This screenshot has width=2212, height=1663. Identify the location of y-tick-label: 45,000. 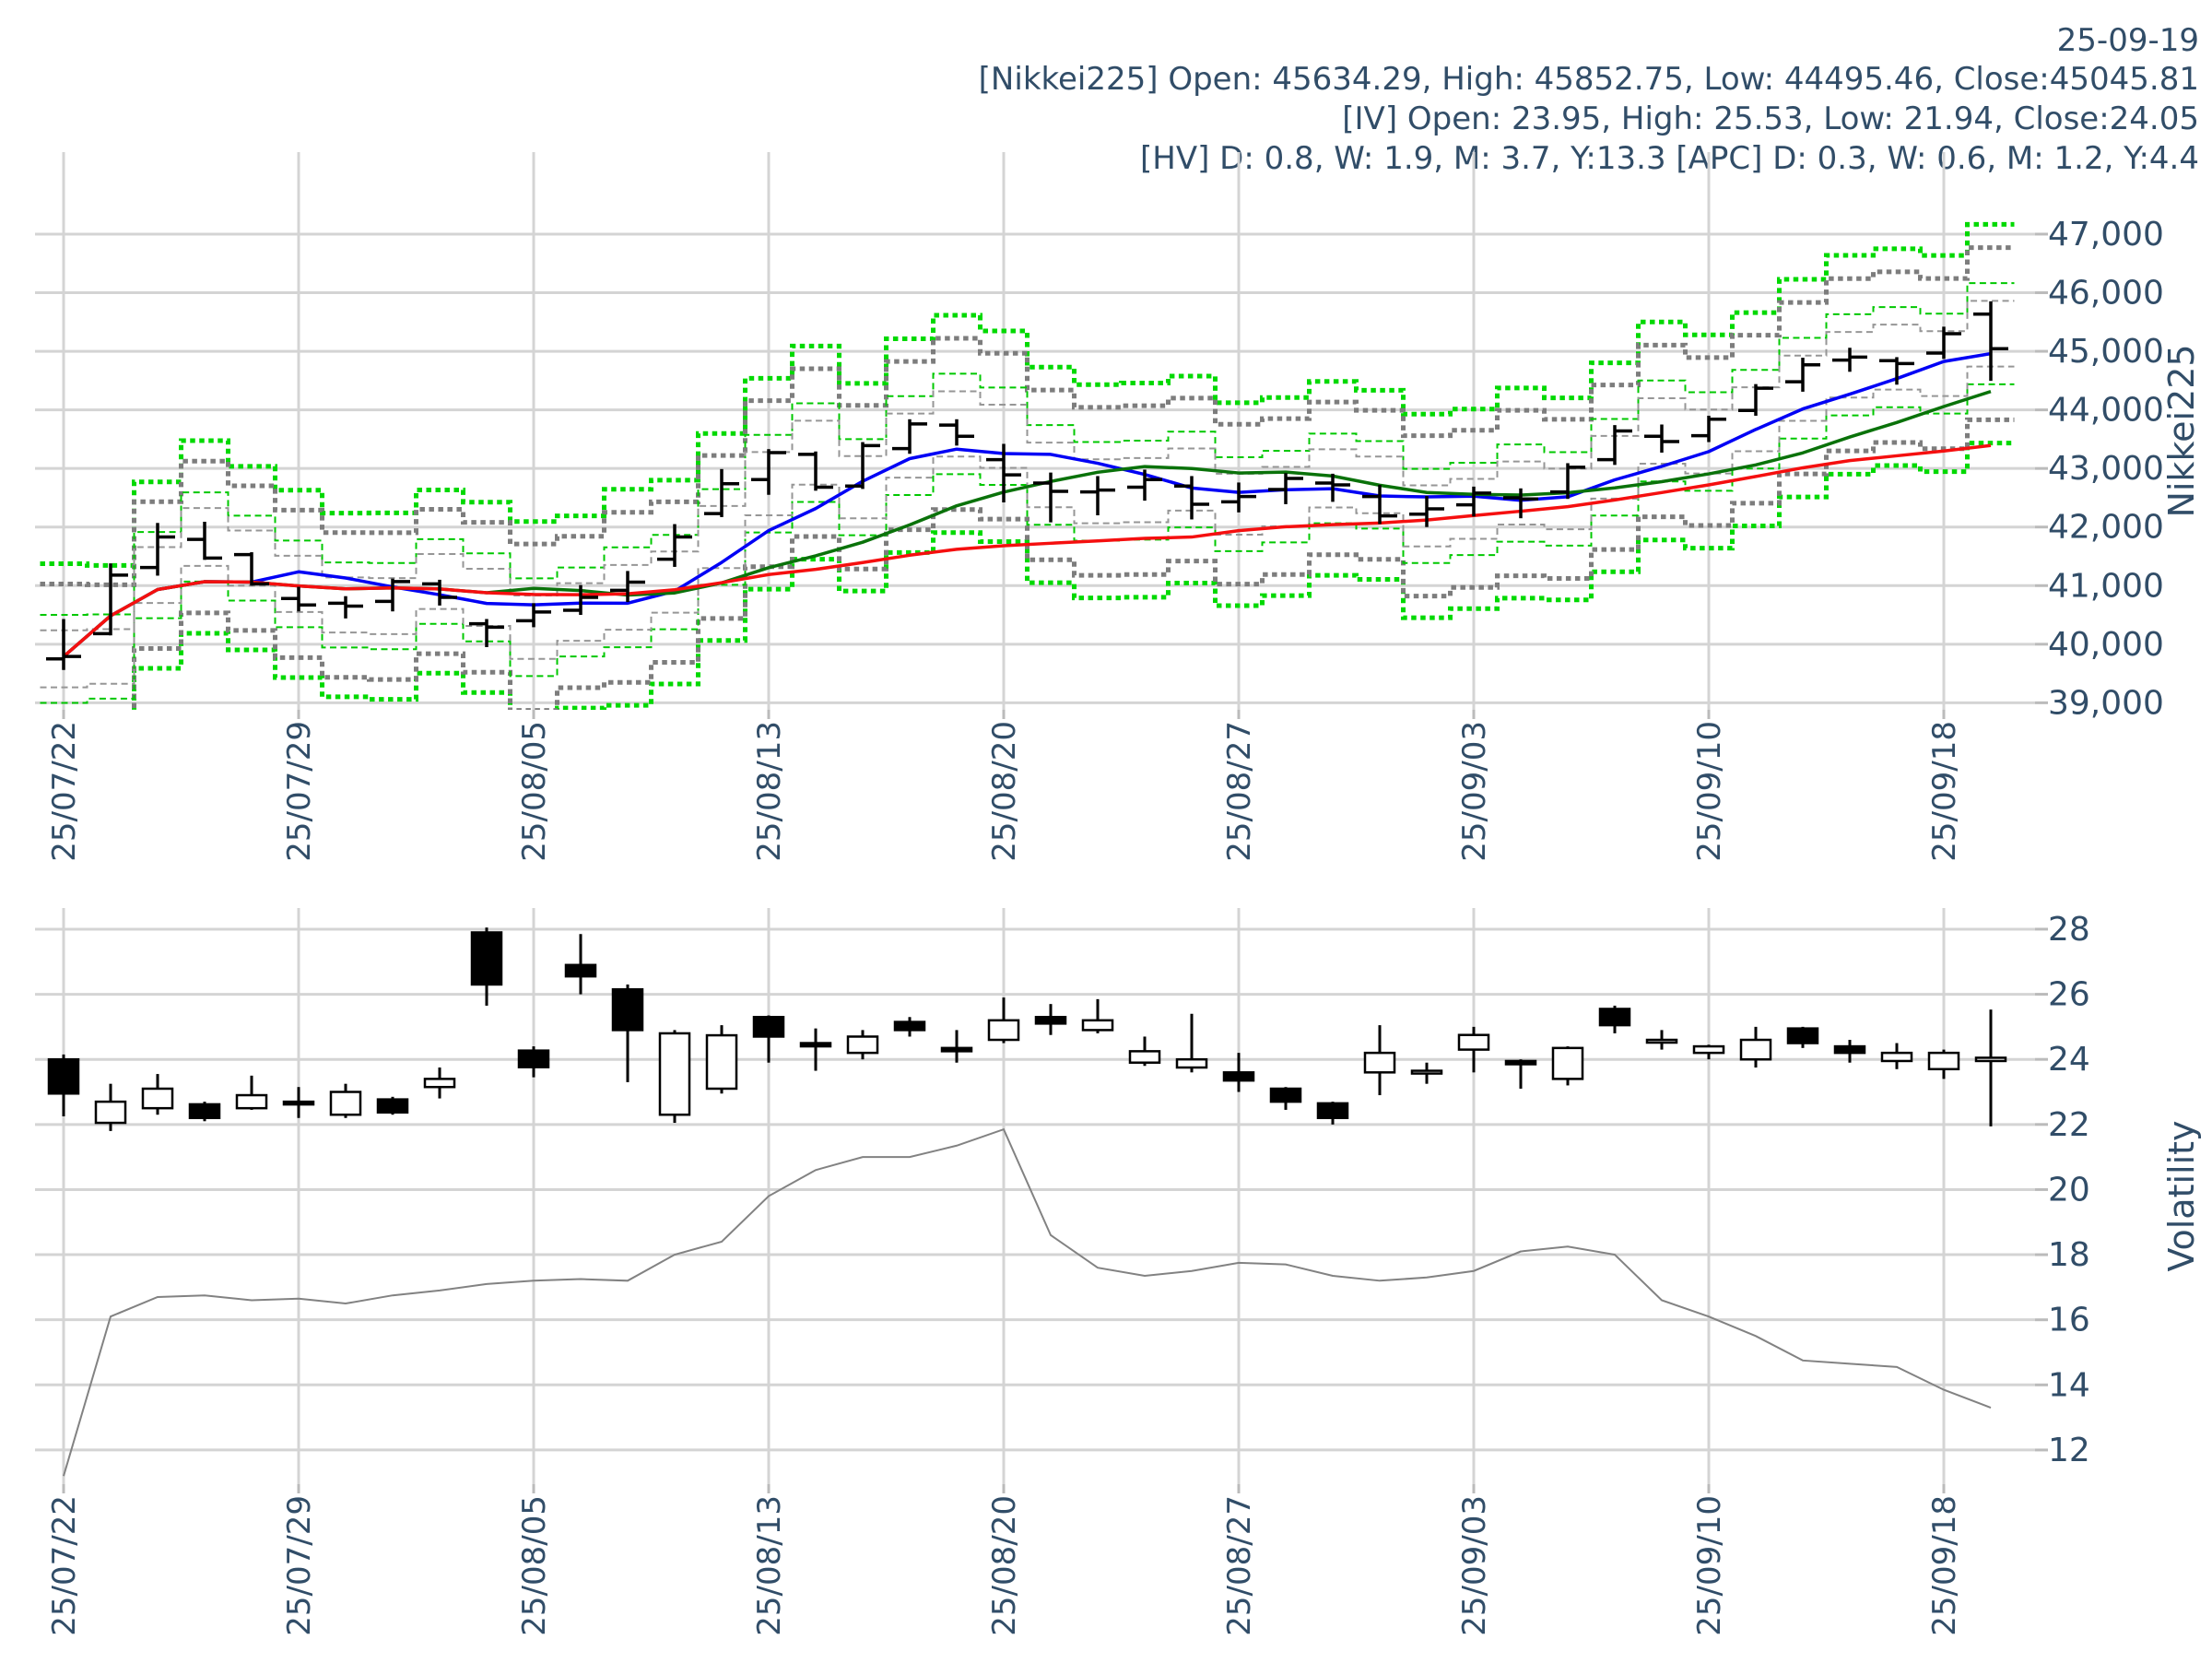
(2106, 352).